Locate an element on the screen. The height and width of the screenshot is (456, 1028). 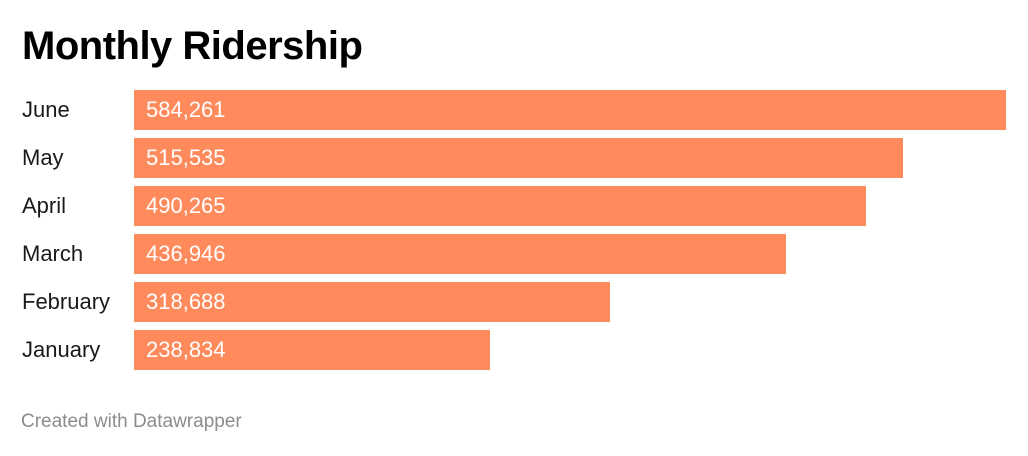
bar-row: June 584,261 is located at coordinates (514, 109).